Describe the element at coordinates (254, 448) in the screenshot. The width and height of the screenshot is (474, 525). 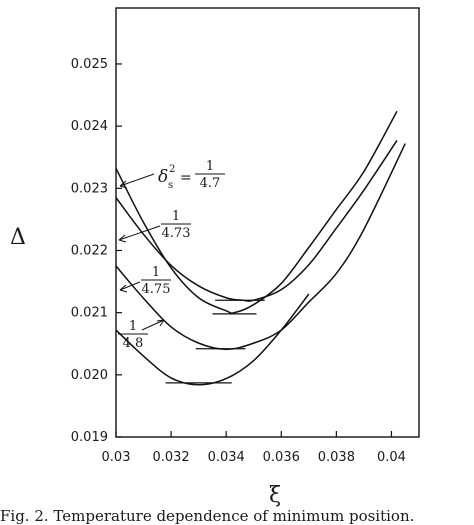
I see `x-axis: 0.03 0.032 0.034 0.036 0.038 0.04` at that location.